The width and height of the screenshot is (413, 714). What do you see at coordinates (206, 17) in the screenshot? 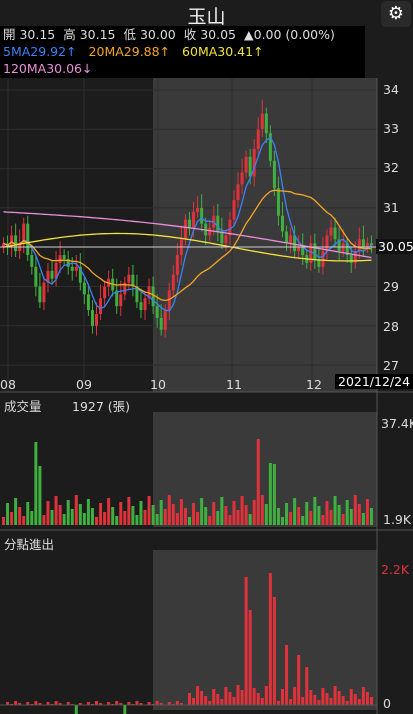
I see `stock-title: 玉山` at bounding box center [206, 17].